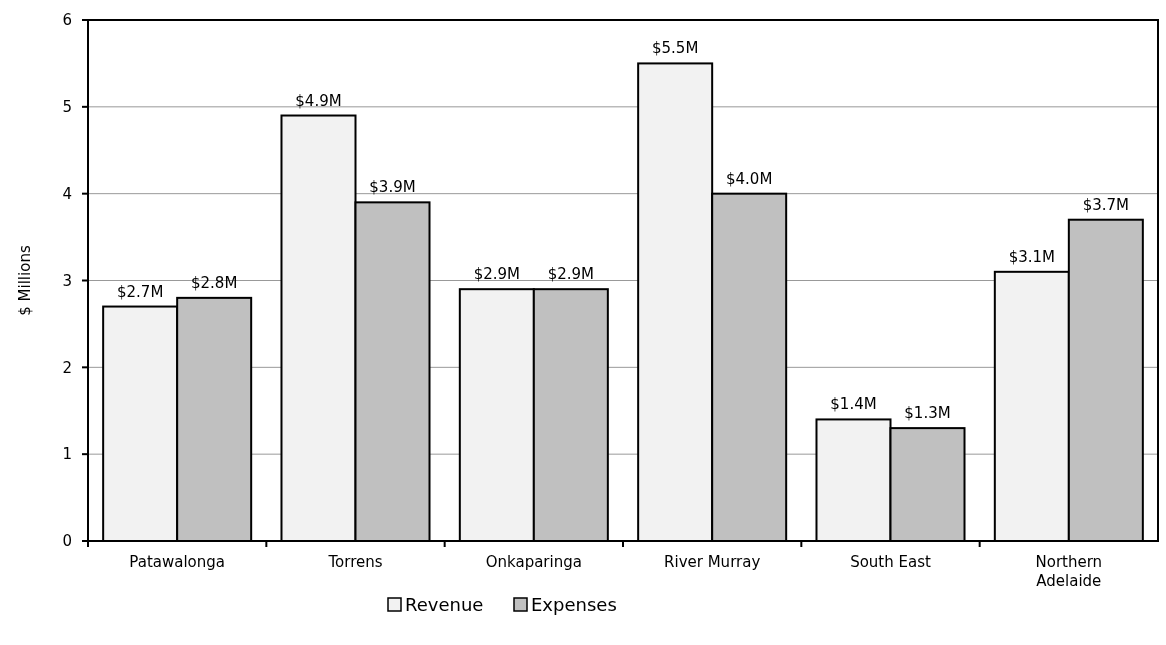 This screenshot has width=1166, height=645. Describe the element at coordinates (890, 562) in the screenshot. I see `x-tick-label: South East` at that location.